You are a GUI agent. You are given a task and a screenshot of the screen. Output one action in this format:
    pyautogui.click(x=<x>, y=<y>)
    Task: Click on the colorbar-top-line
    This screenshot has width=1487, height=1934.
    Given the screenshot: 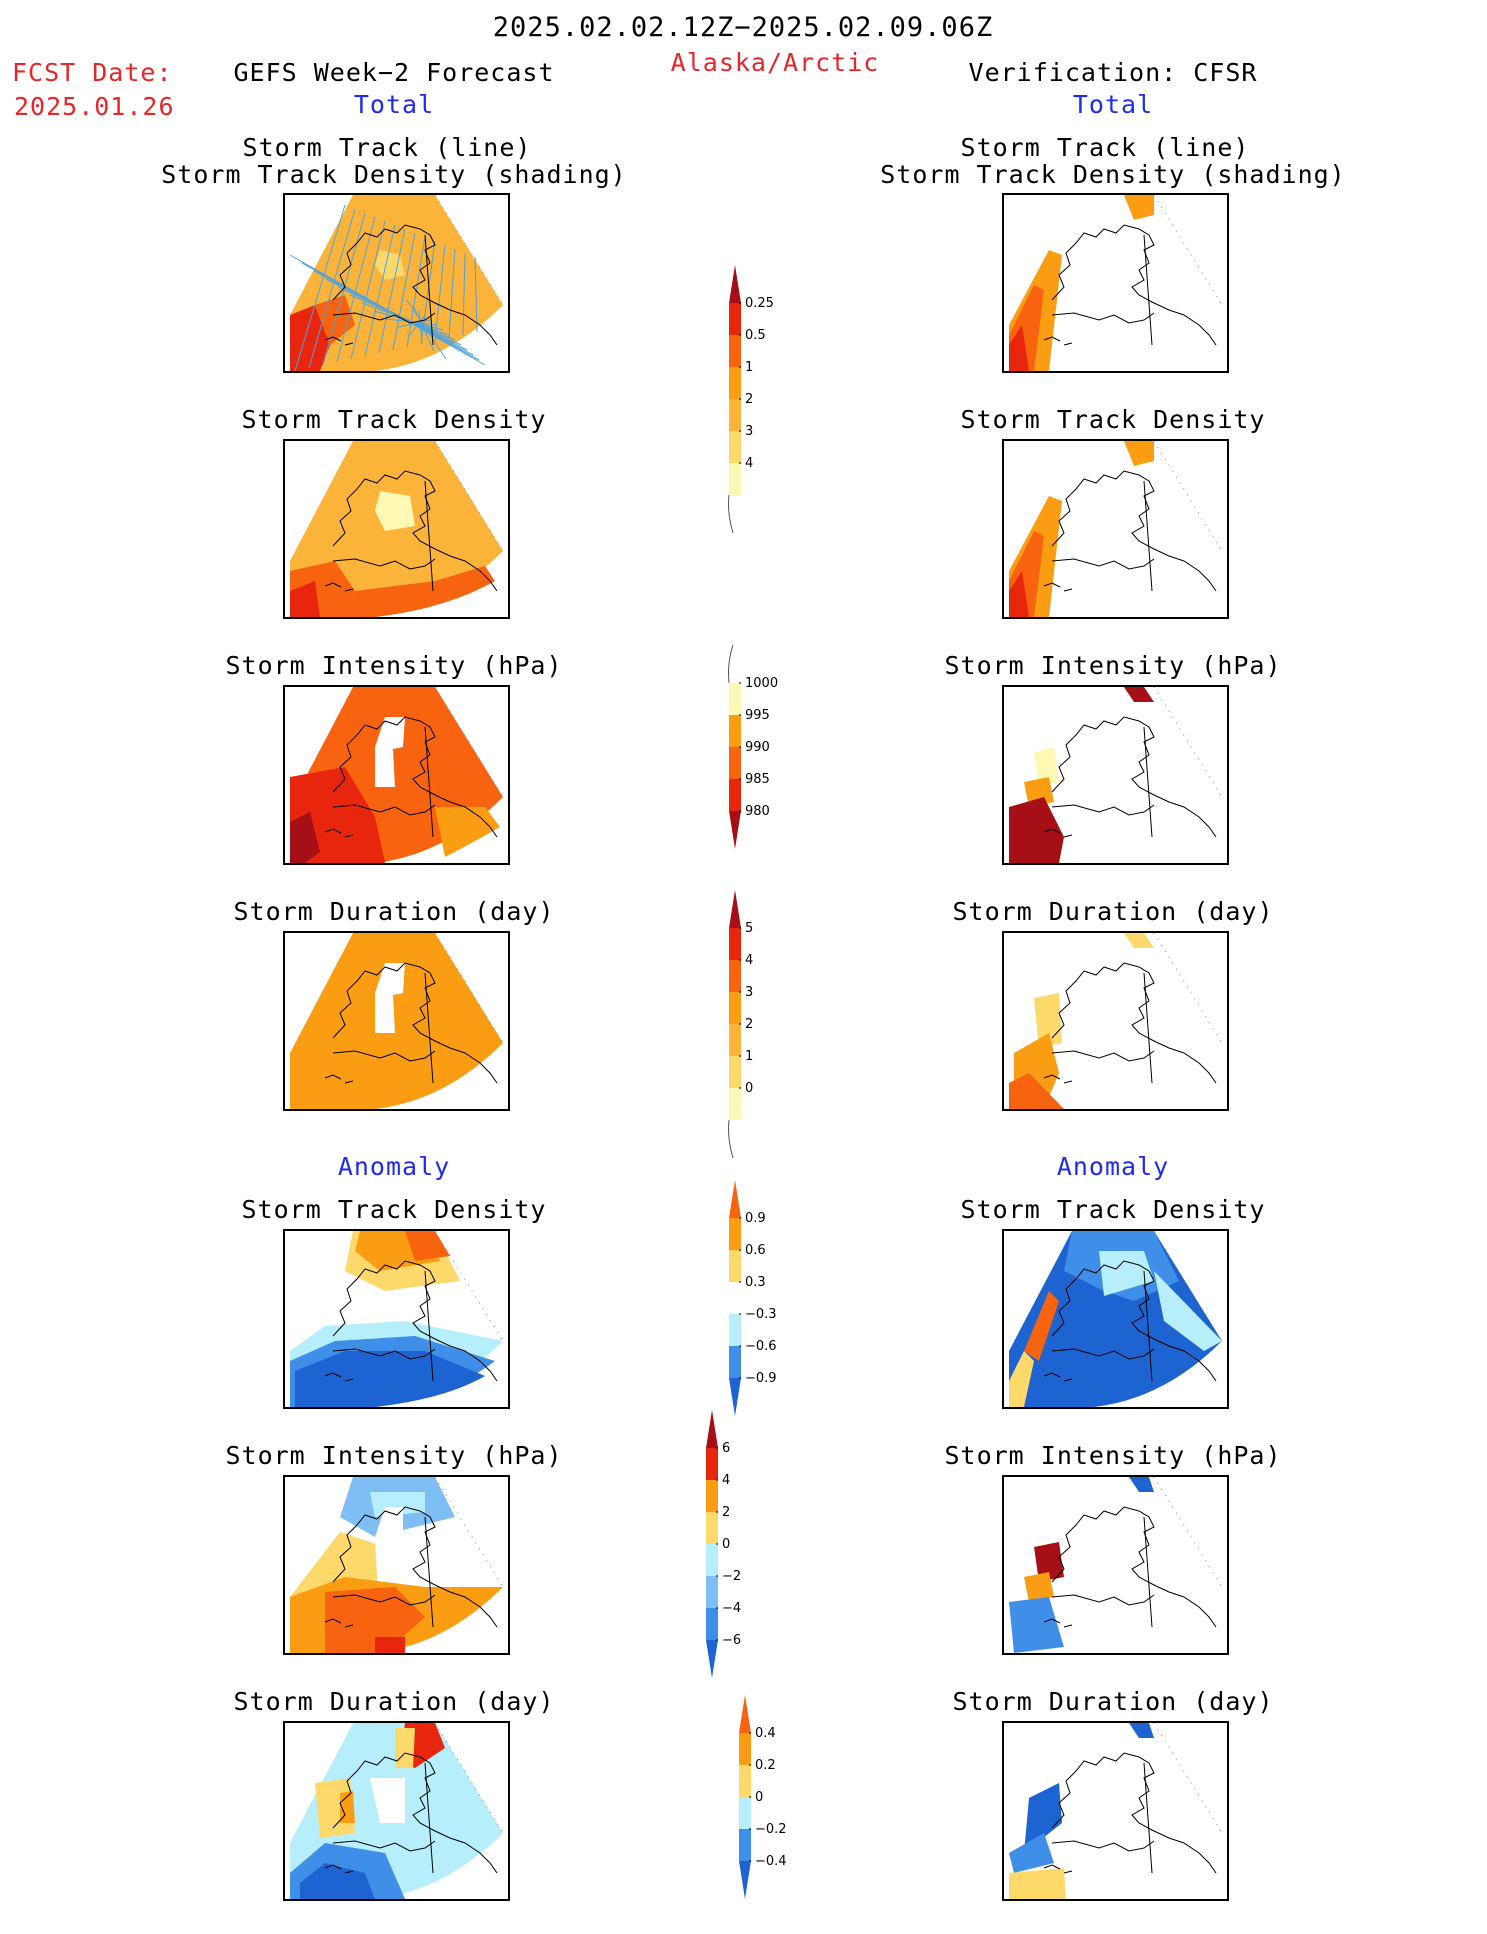 What is the action you would take?
    pyautogui.click(x=731, y=664)
    